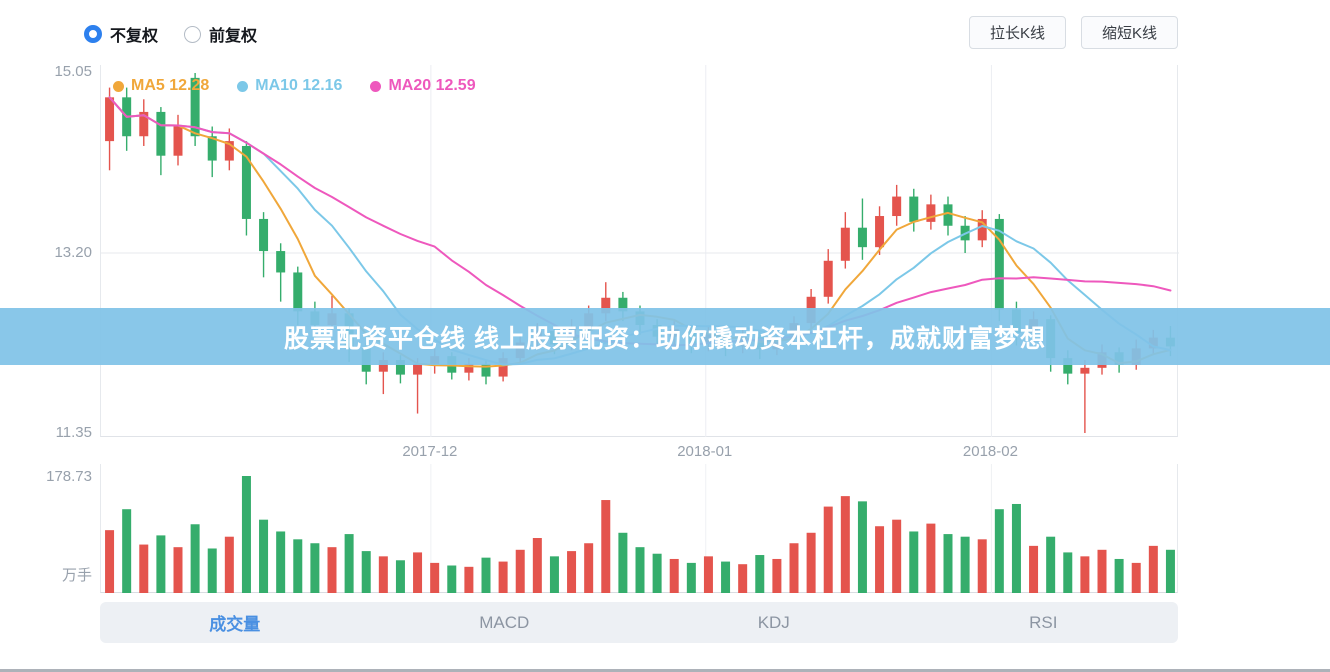  Describe the element at coordinates (430, 451) in the screenshot. I see `x-tick-dec: 2017-12` at that location.